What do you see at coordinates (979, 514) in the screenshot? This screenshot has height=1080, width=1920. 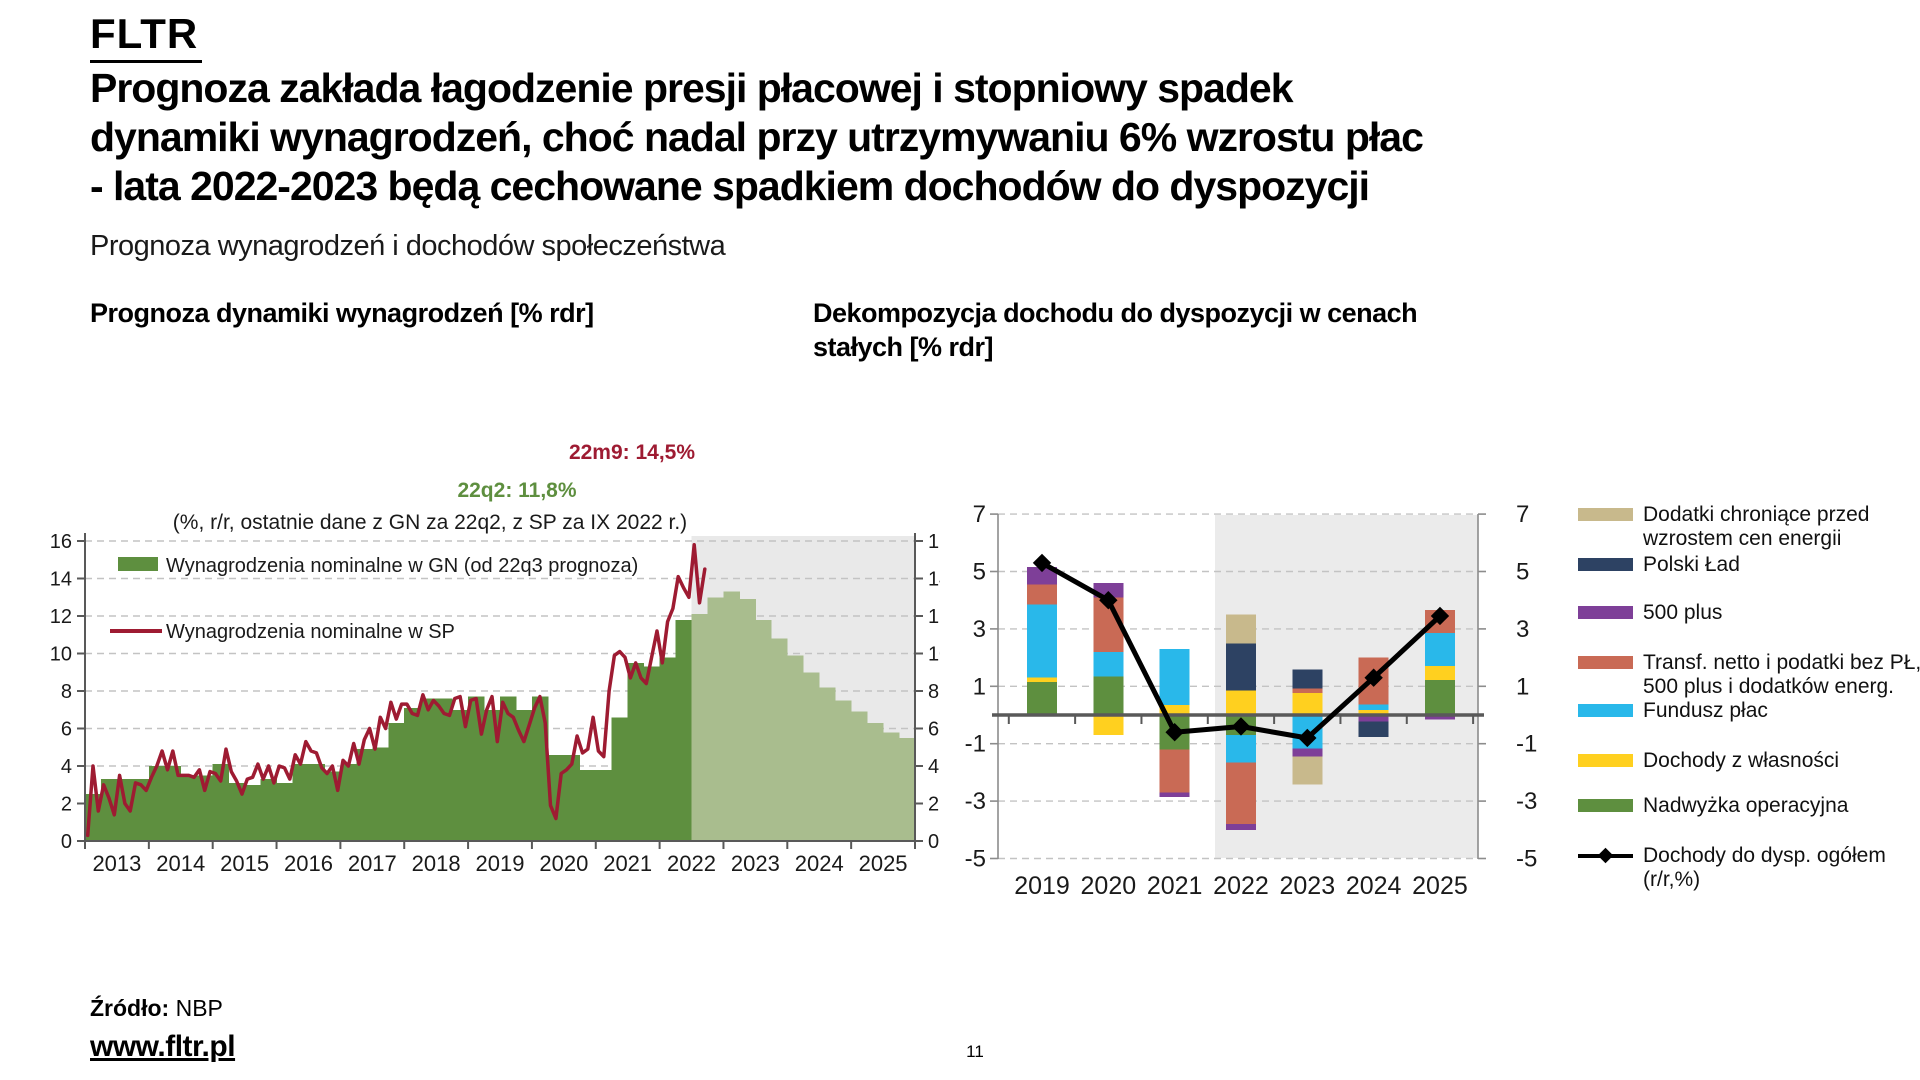 I see `y-tick-left: 7` at bounding box center [979, 514].